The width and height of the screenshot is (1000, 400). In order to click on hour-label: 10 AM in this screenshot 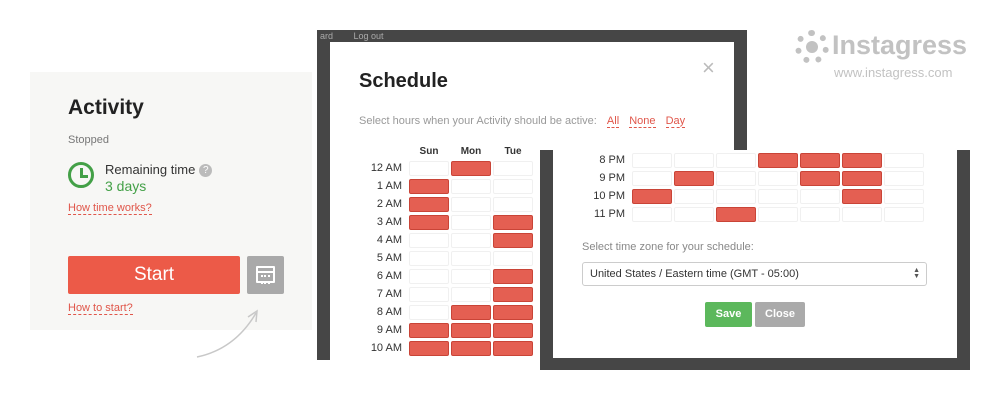, I will do `click(386, 348)`.